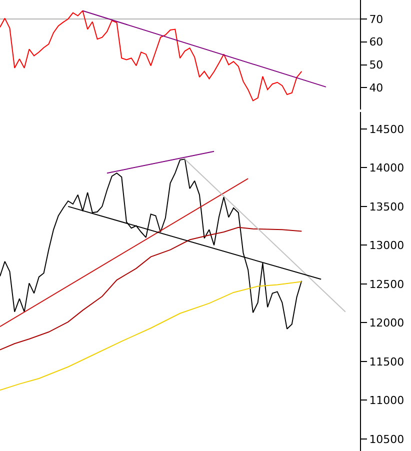 The width and height of the screenshot is (411, 451). I want to click on y-tick-label: 70, so click(376, 19).